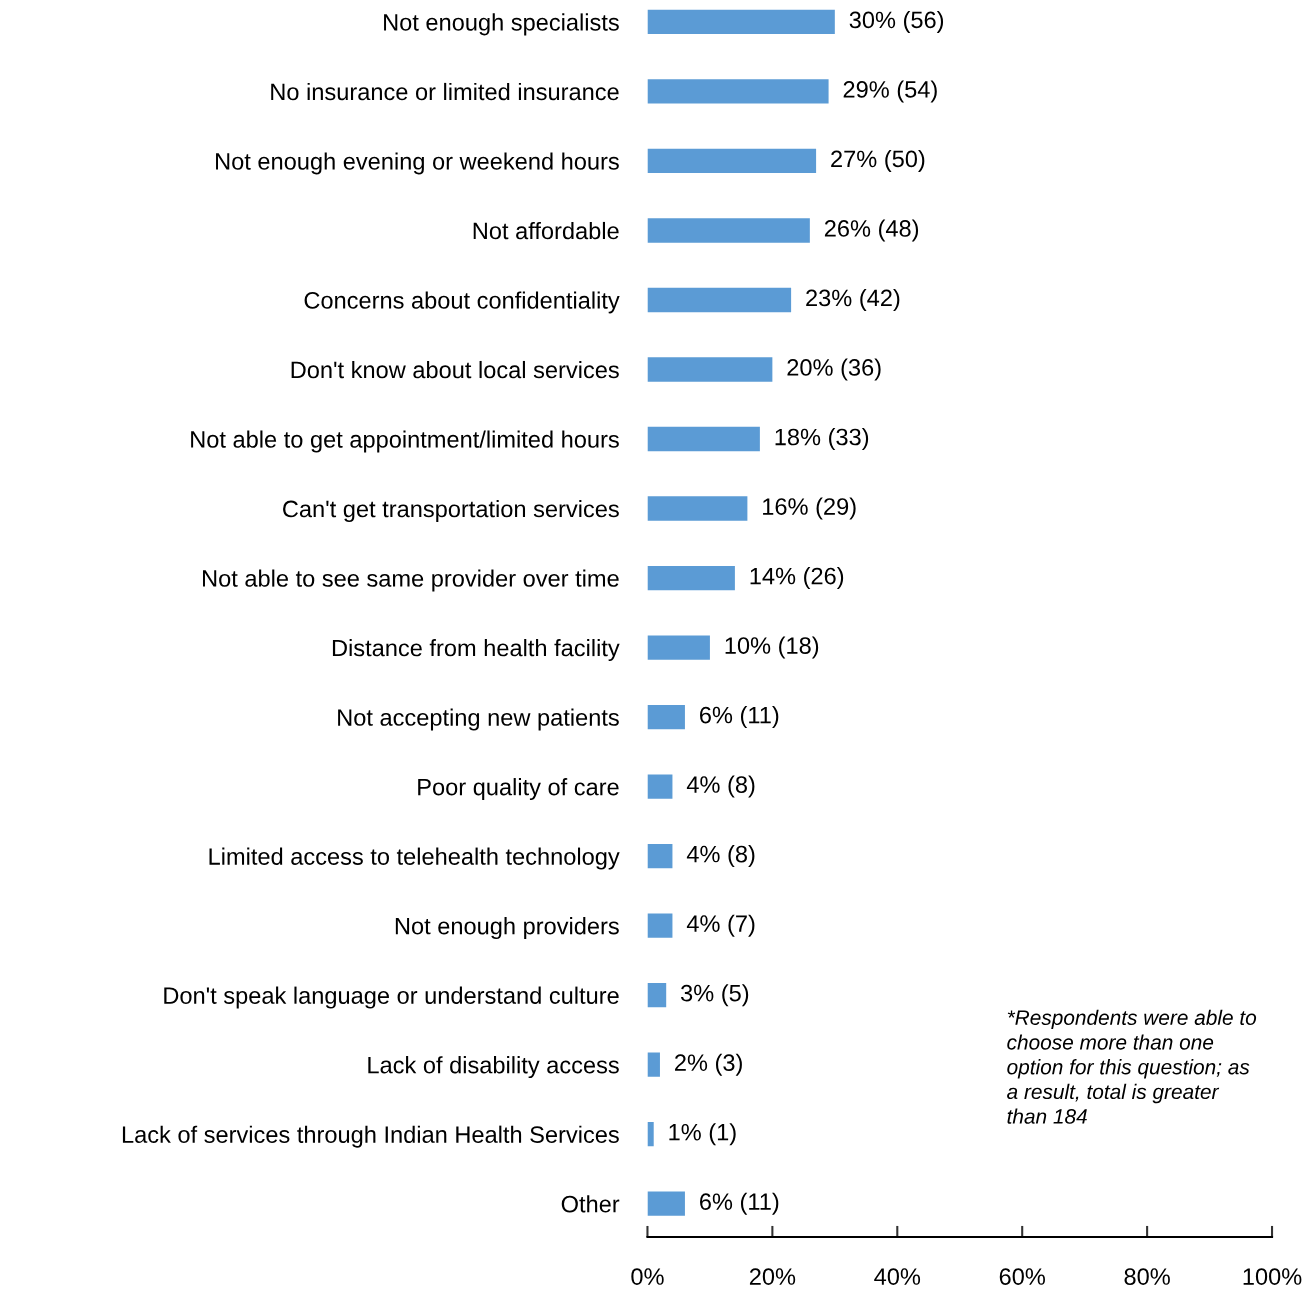 Image resolution: width=1308 pixels, height=1294 pixels. Describe the element at coordinates (518, 789) in the screenshot. I see `y-tick-label: Poor quality of care` at that location.